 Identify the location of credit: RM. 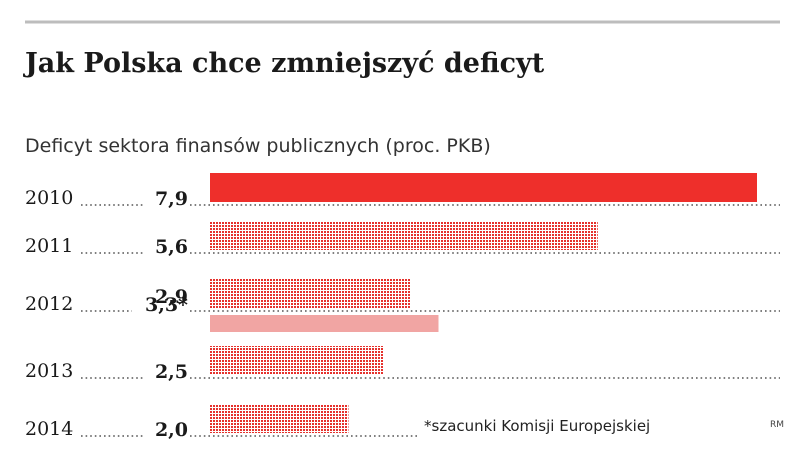
(777, 425).